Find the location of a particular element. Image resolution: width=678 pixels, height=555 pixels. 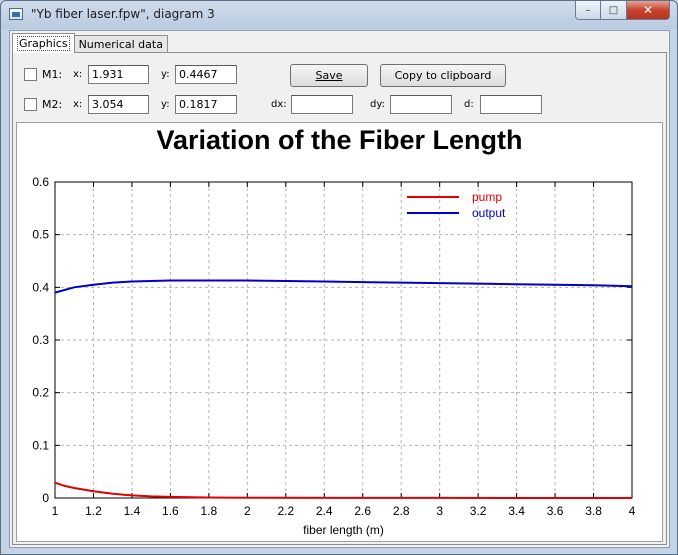

copy-button-label: Copy to clipboard is located at coordinates (443, 75).